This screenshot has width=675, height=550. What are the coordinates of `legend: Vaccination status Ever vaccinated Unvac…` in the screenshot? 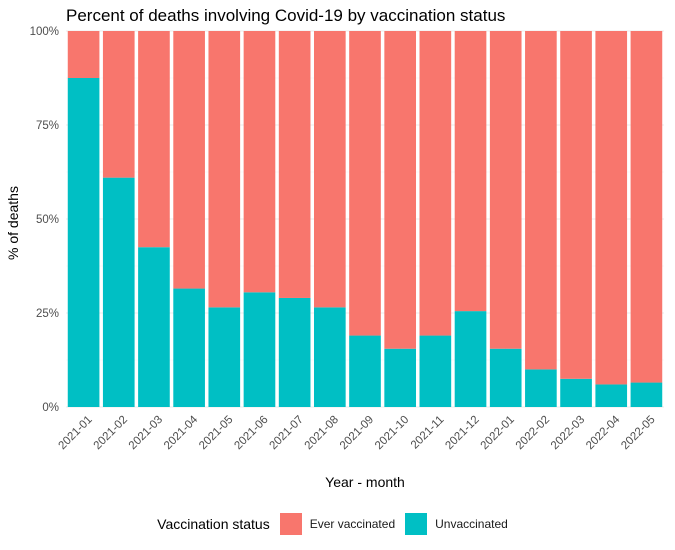 It's located at (337, 524).